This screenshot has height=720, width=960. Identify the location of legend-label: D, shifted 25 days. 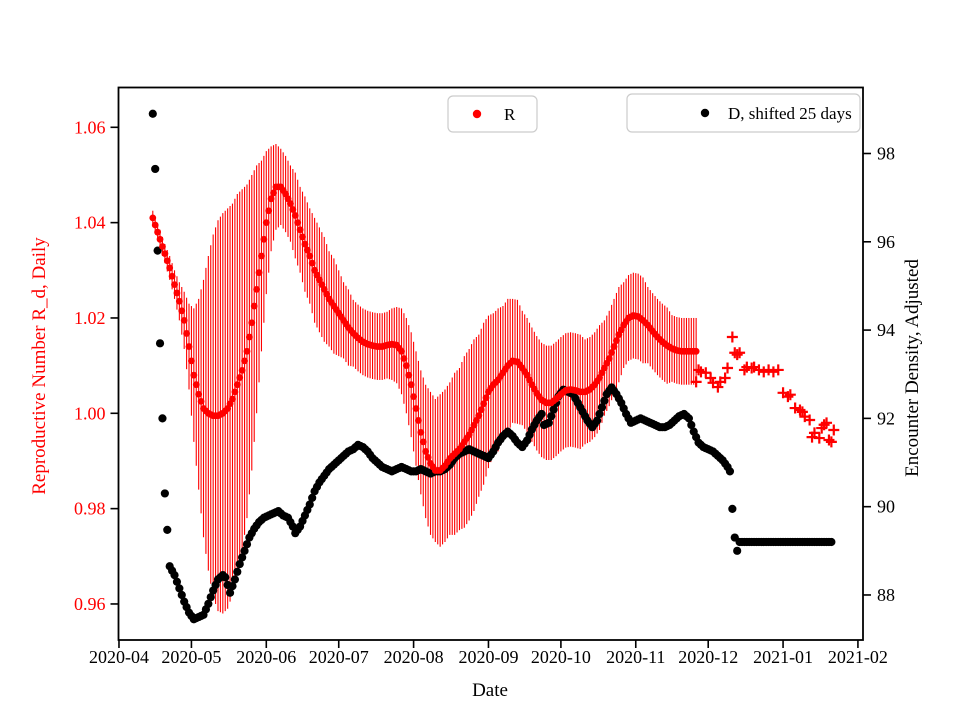
(790, 113).